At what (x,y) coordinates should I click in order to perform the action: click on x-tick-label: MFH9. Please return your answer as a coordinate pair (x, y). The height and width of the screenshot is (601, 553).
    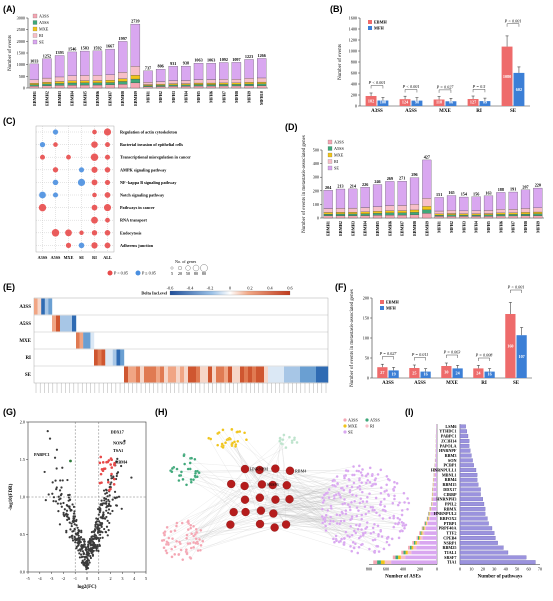
    Looking at the image, I should click on (537, 227).